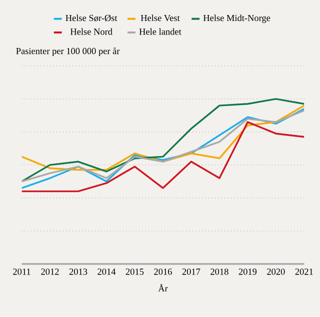  What do you see at coordinates (163, 271) in the screenshot?
I see `x-tick-label: 2016` at bounding box center [163, 271].